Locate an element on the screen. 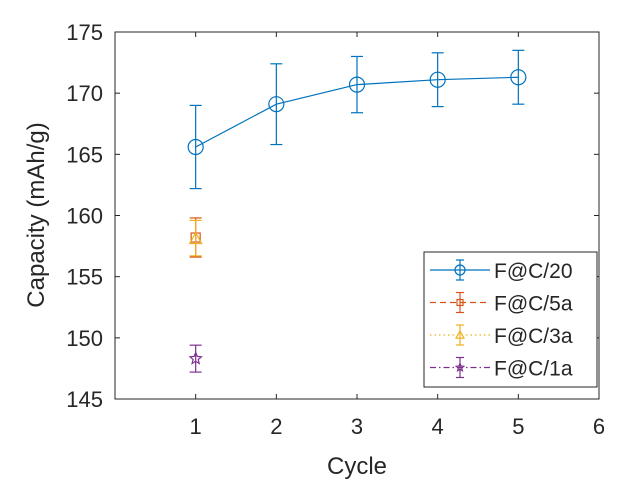 The width and height of the screenshot is (640, 502). series-F@C/3a is located at coordinates (195, 238).